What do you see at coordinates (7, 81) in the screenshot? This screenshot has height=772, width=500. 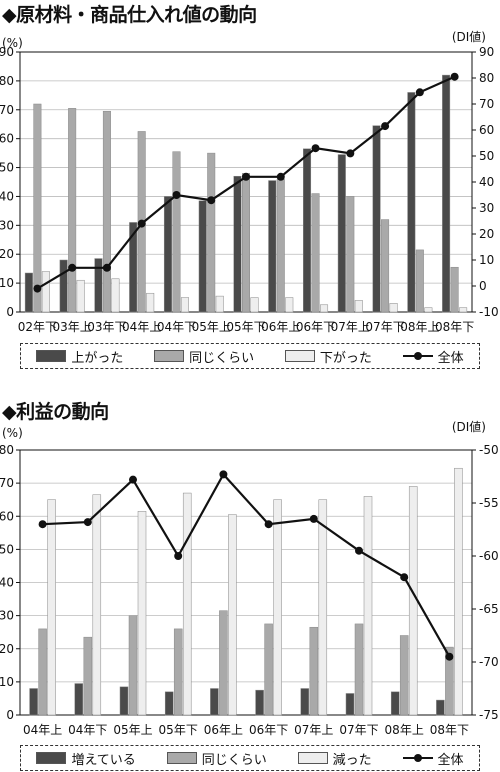 I see `y-left-tick-label: 80` at bounding box center [7, 81].